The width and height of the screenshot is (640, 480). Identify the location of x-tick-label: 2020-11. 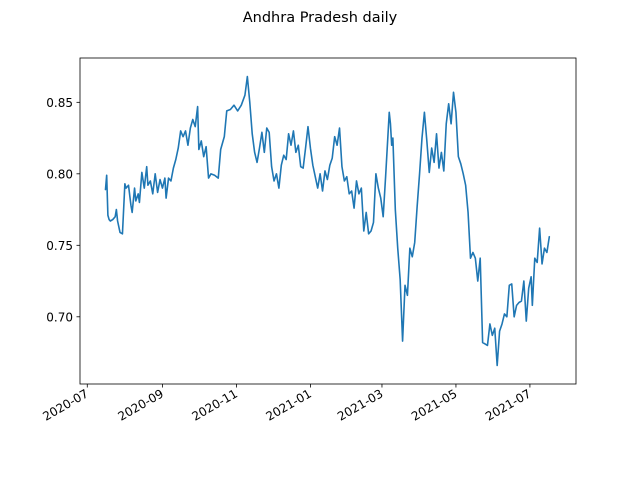
(215, 404).